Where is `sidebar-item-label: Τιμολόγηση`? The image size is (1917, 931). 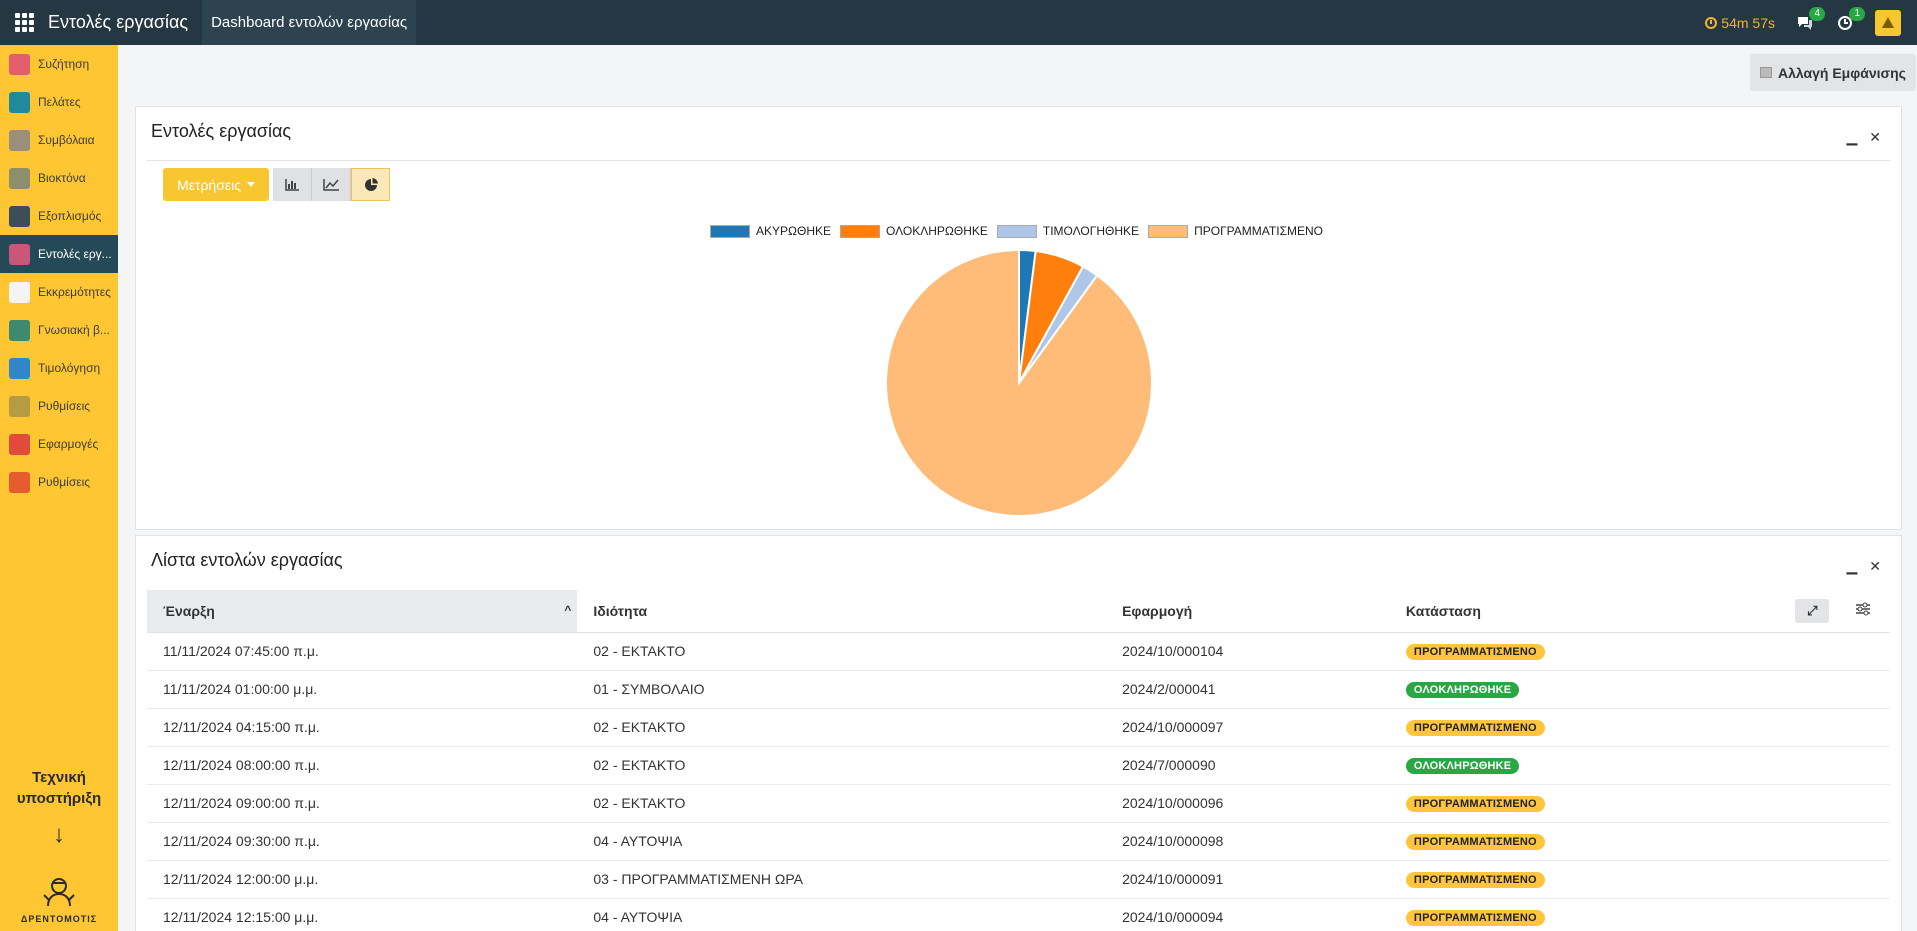
sidebar-item-label: Τιμολόγηση is located at coordinates (69, 368).